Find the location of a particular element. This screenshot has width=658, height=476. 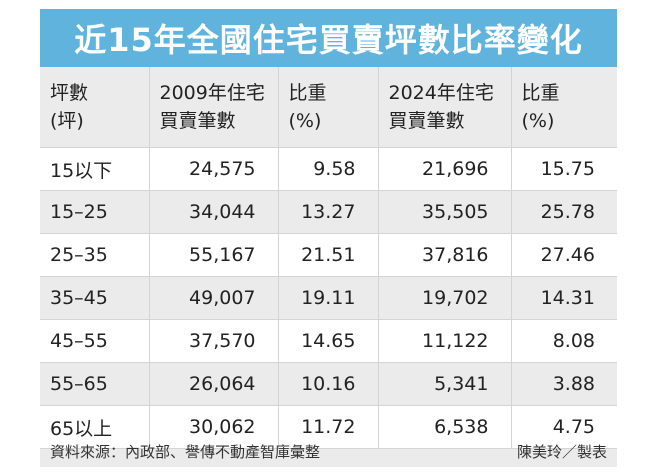

cell-2024-share: 15.75 is located at coordinates (564, 169).